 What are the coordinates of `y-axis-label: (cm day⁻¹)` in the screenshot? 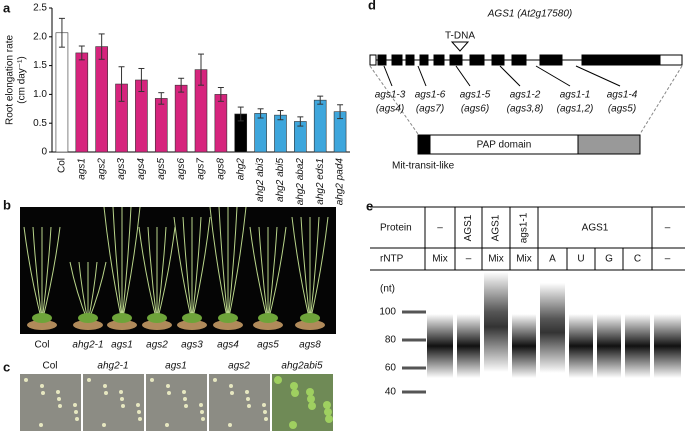 It's located at (22, 80).